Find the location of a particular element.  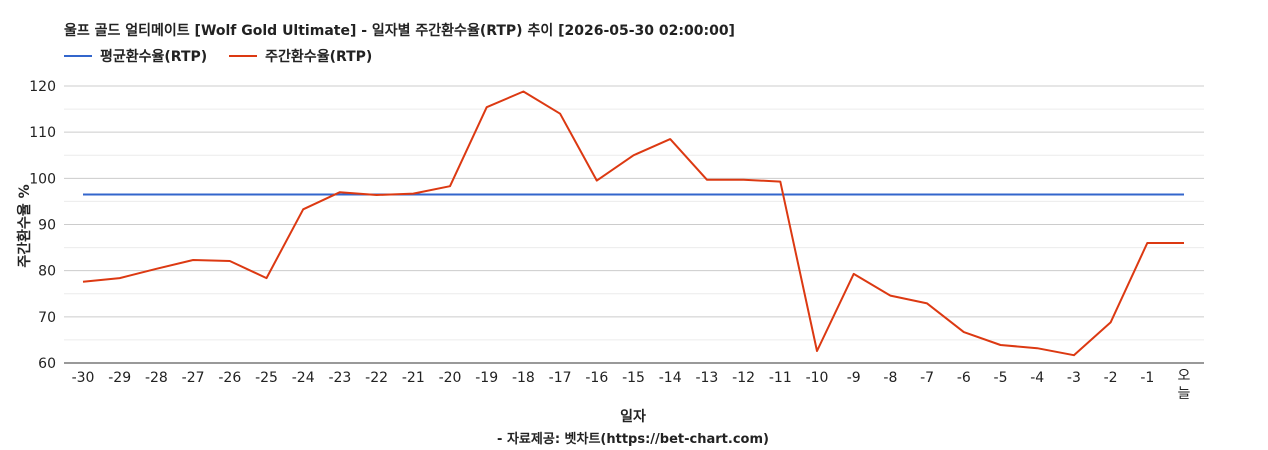

legend-swatch-average is located at coordinates (78, 56).